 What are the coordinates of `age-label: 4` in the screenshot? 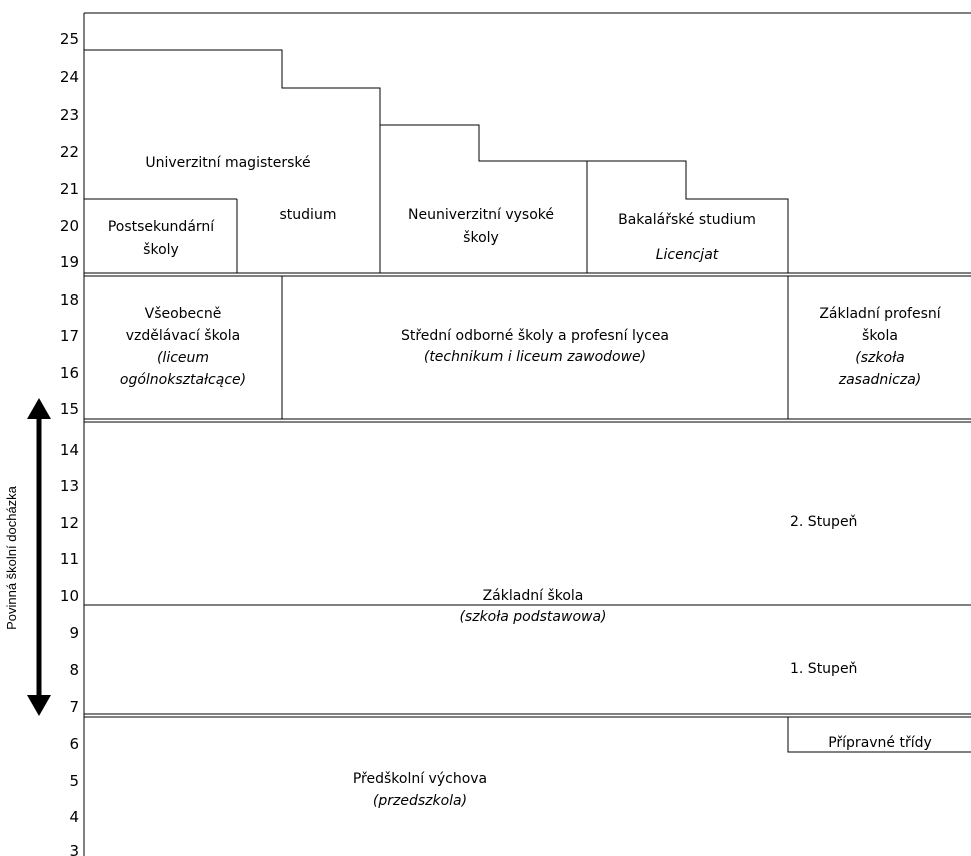 It's located at (74, 817).